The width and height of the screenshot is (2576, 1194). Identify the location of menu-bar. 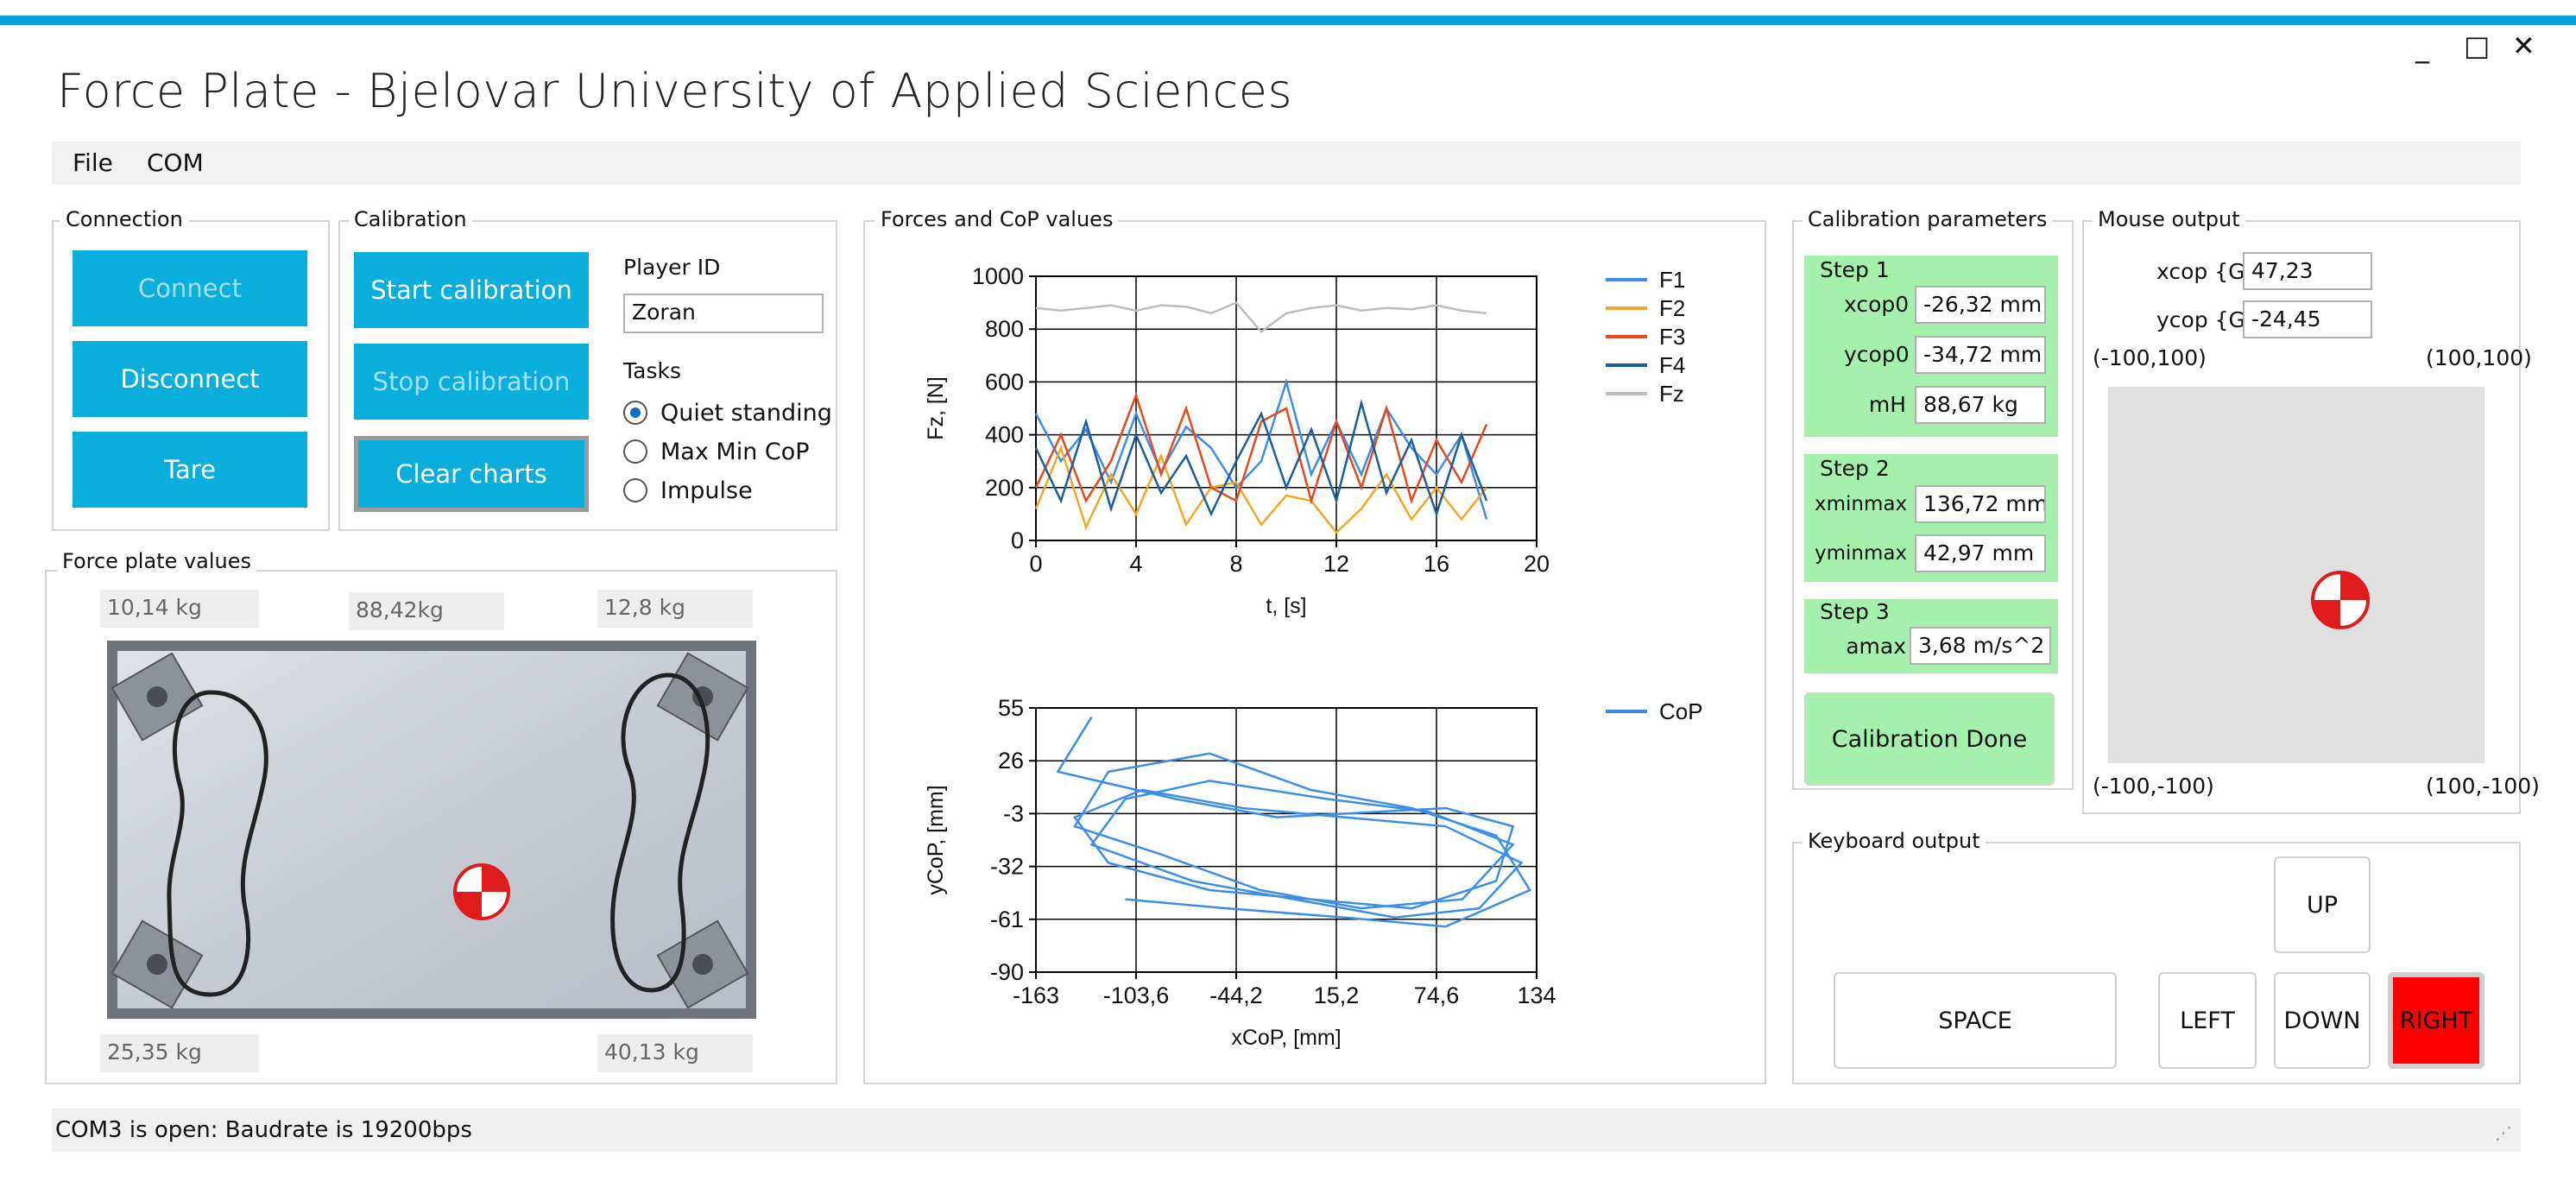
(1286, 163).